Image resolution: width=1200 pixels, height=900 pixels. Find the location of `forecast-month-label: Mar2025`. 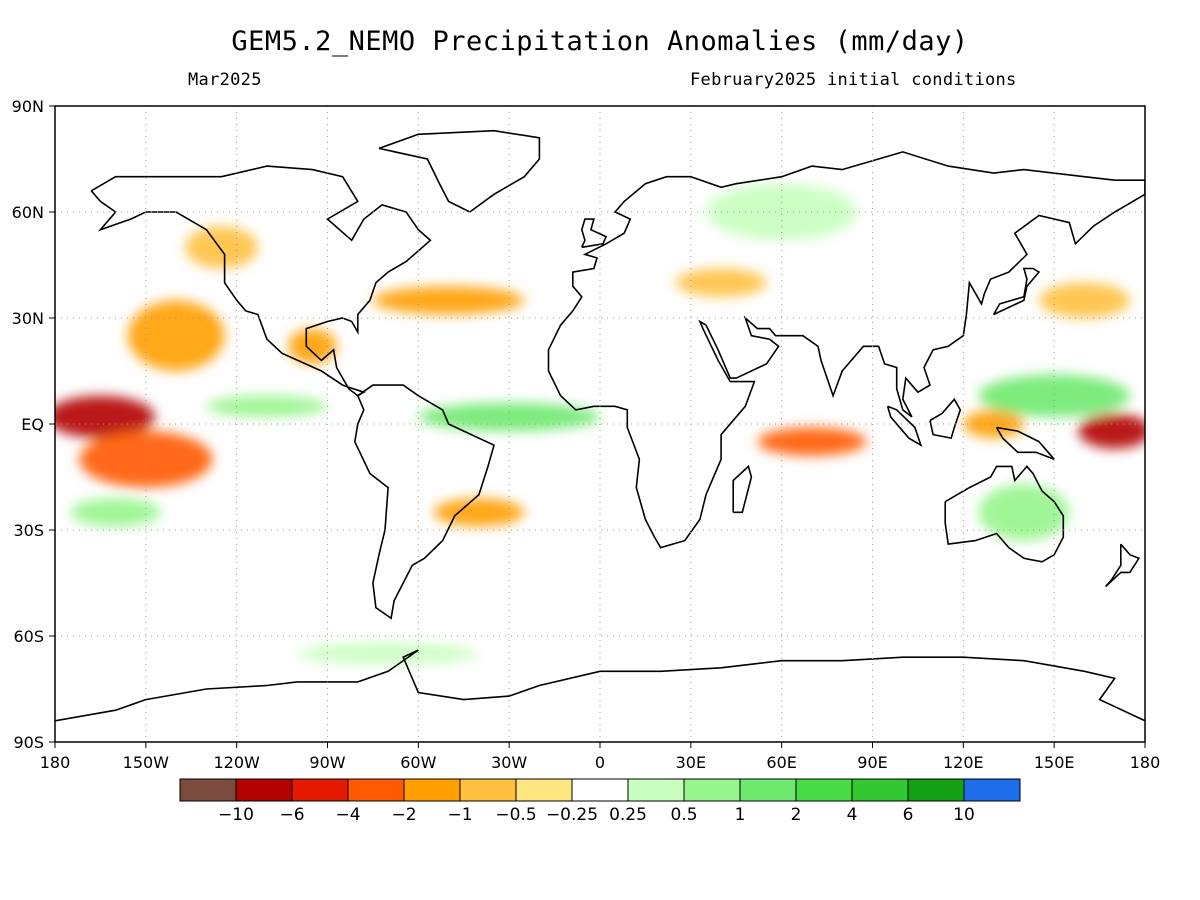

forecast-month-label: Mar2025 is located at coordinates (225, 80).